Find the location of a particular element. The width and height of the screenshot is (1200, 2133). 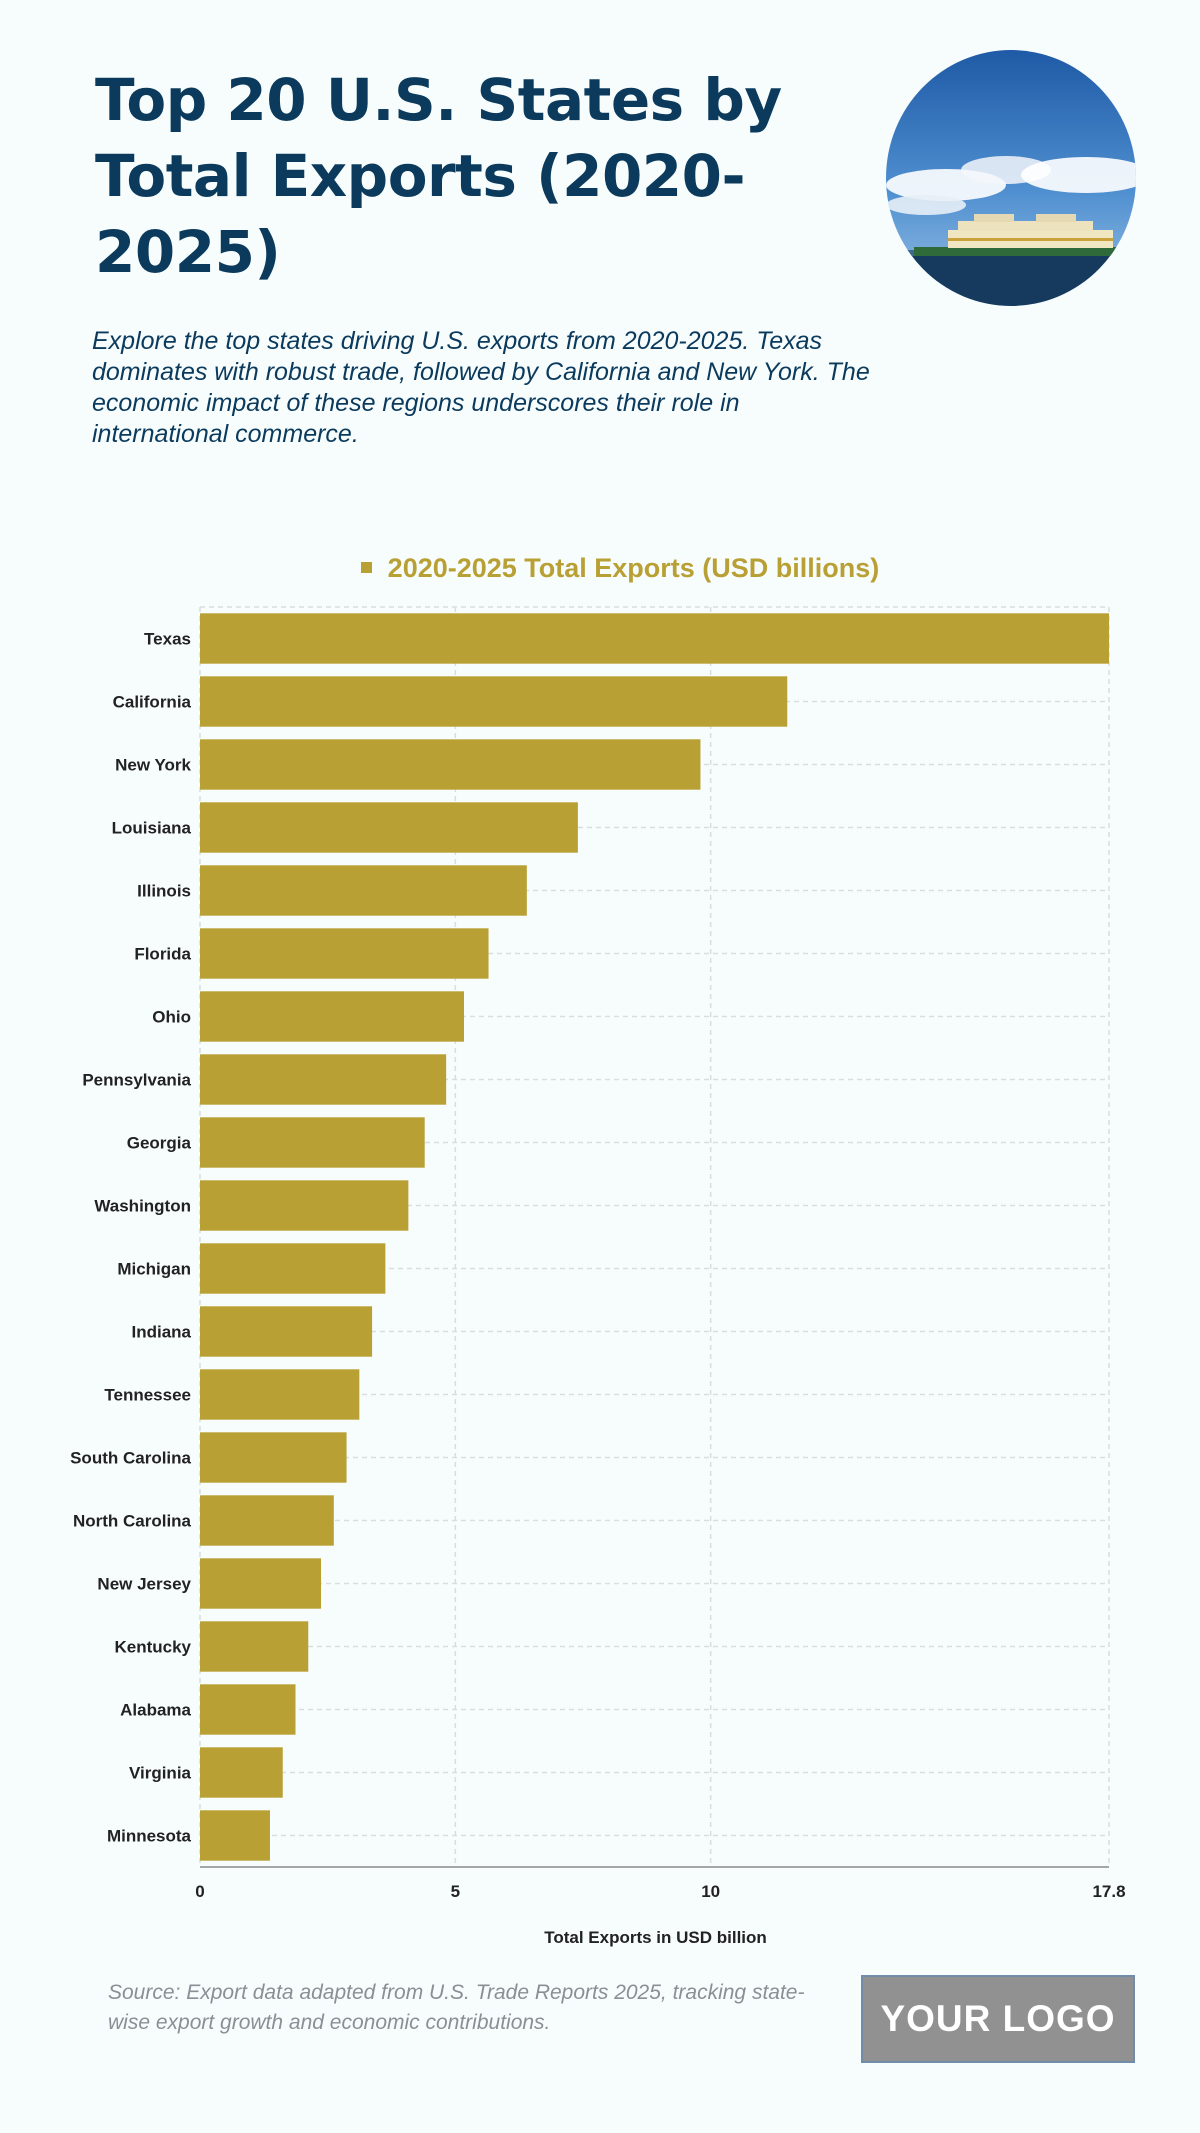

category-label: Minnesota is located at coordinates (149, 1836).